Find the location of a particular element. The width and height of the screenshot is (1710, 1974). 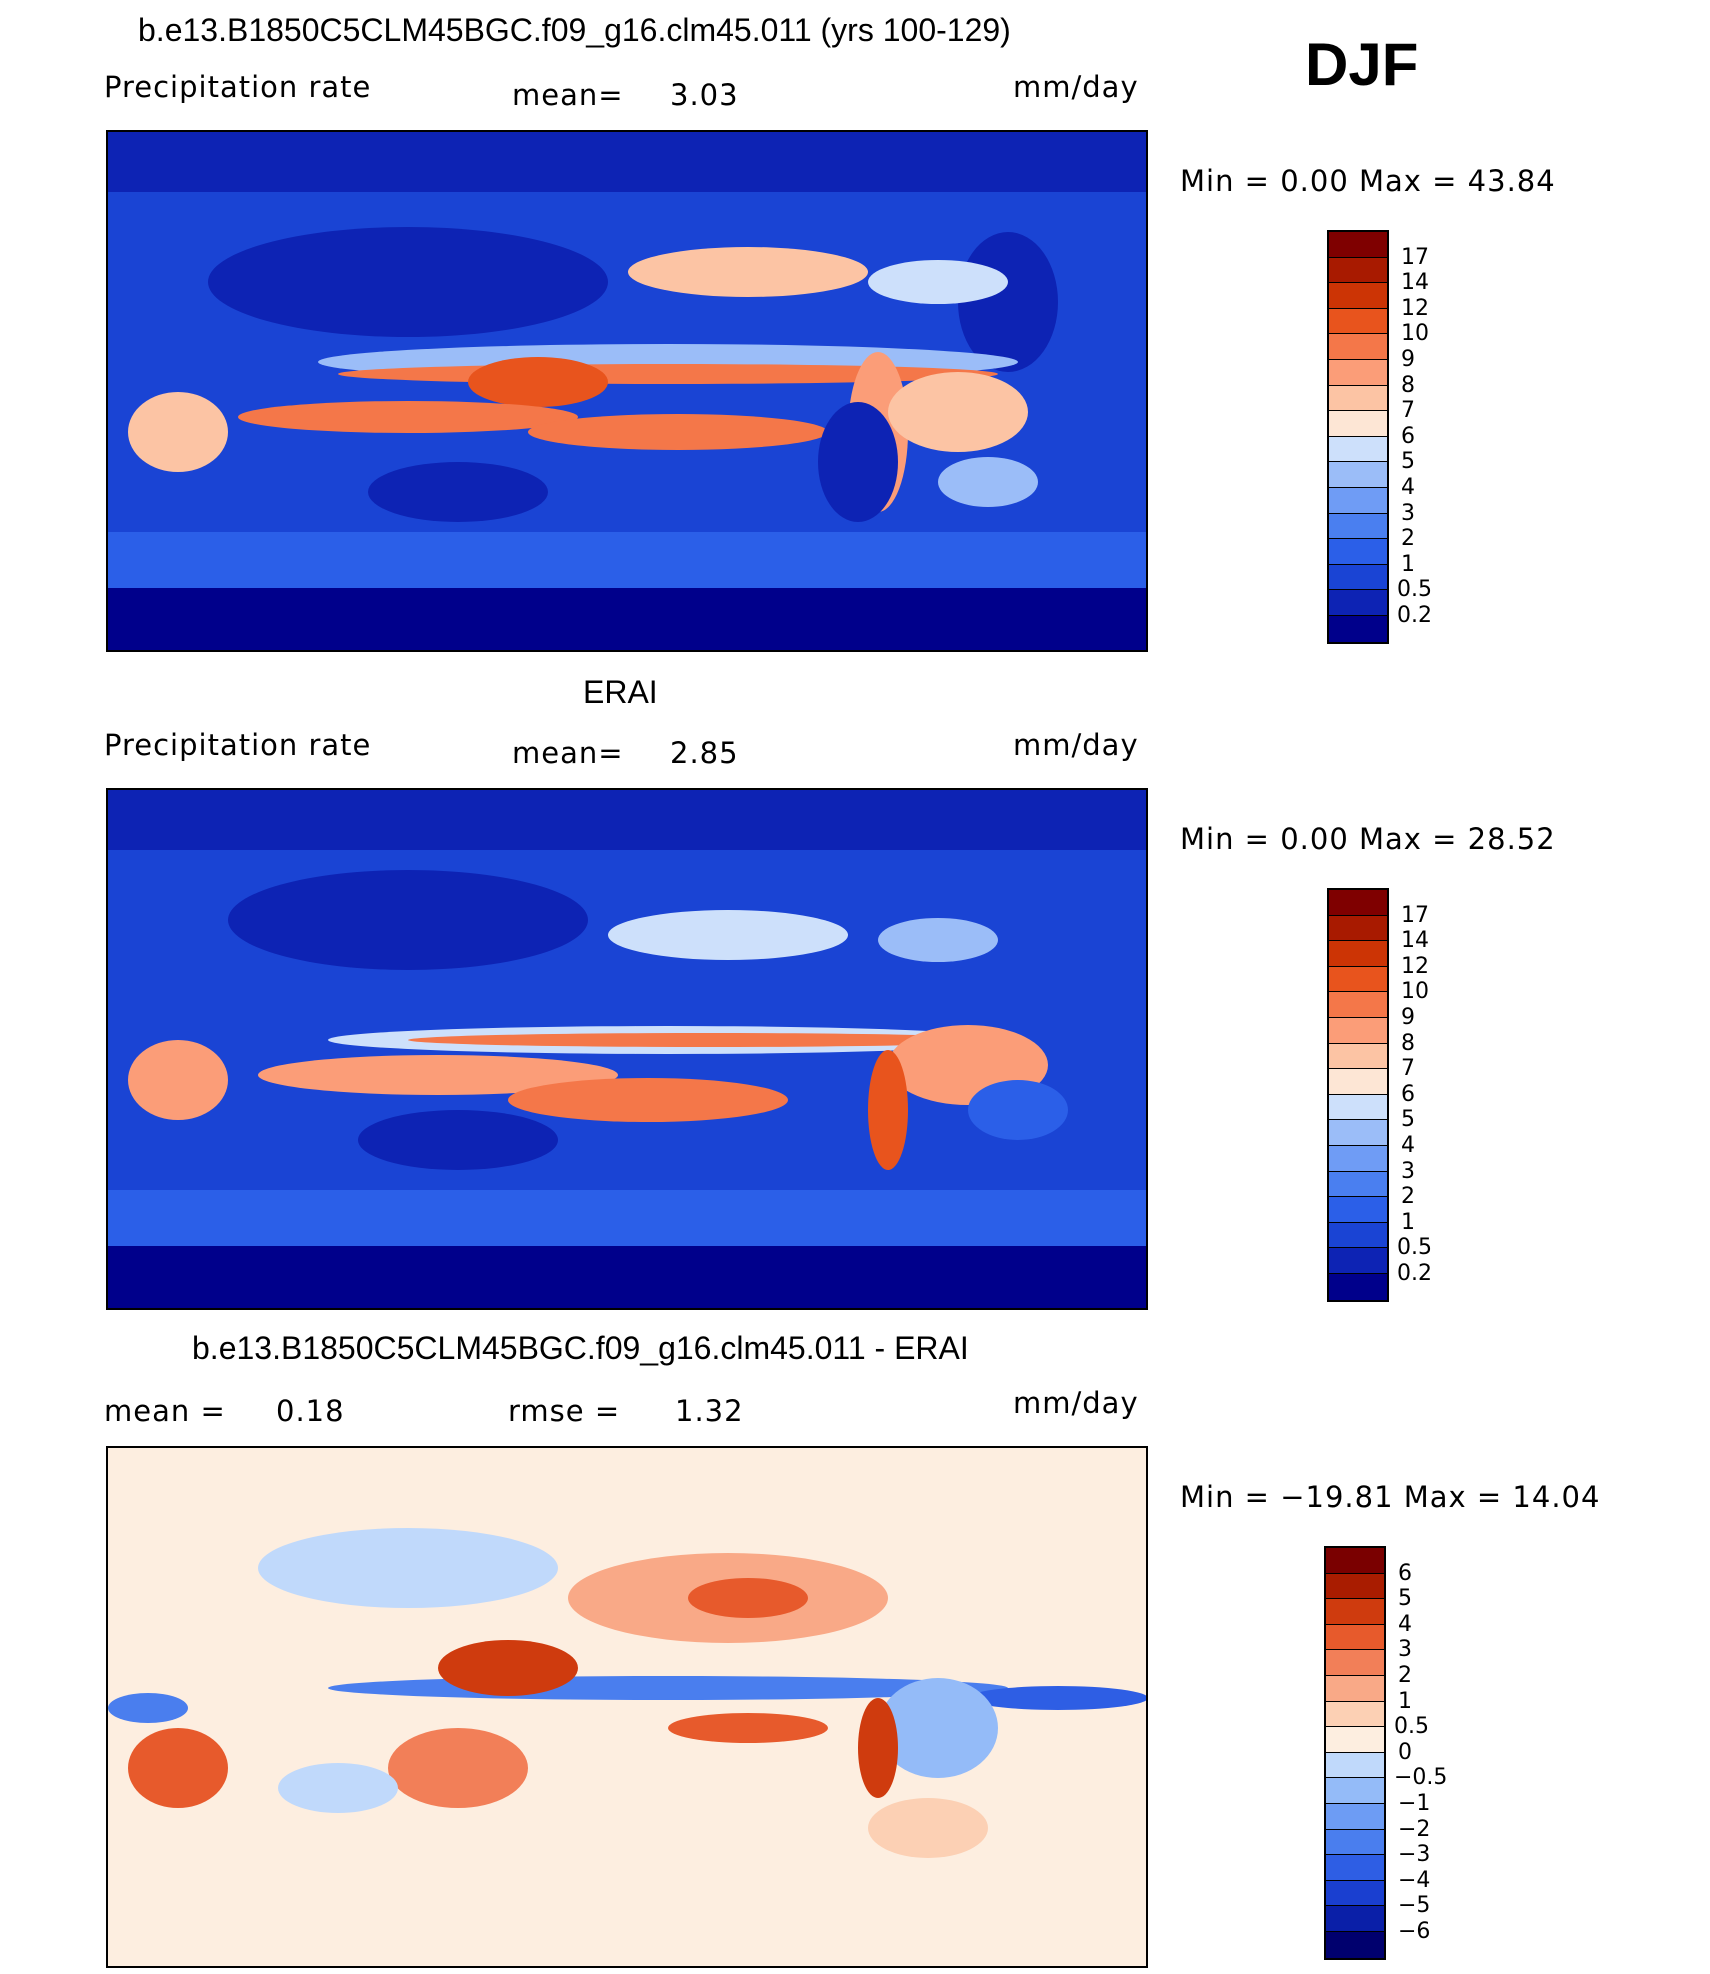

panel3-colorbar is located at coordinates (1355, 1753).